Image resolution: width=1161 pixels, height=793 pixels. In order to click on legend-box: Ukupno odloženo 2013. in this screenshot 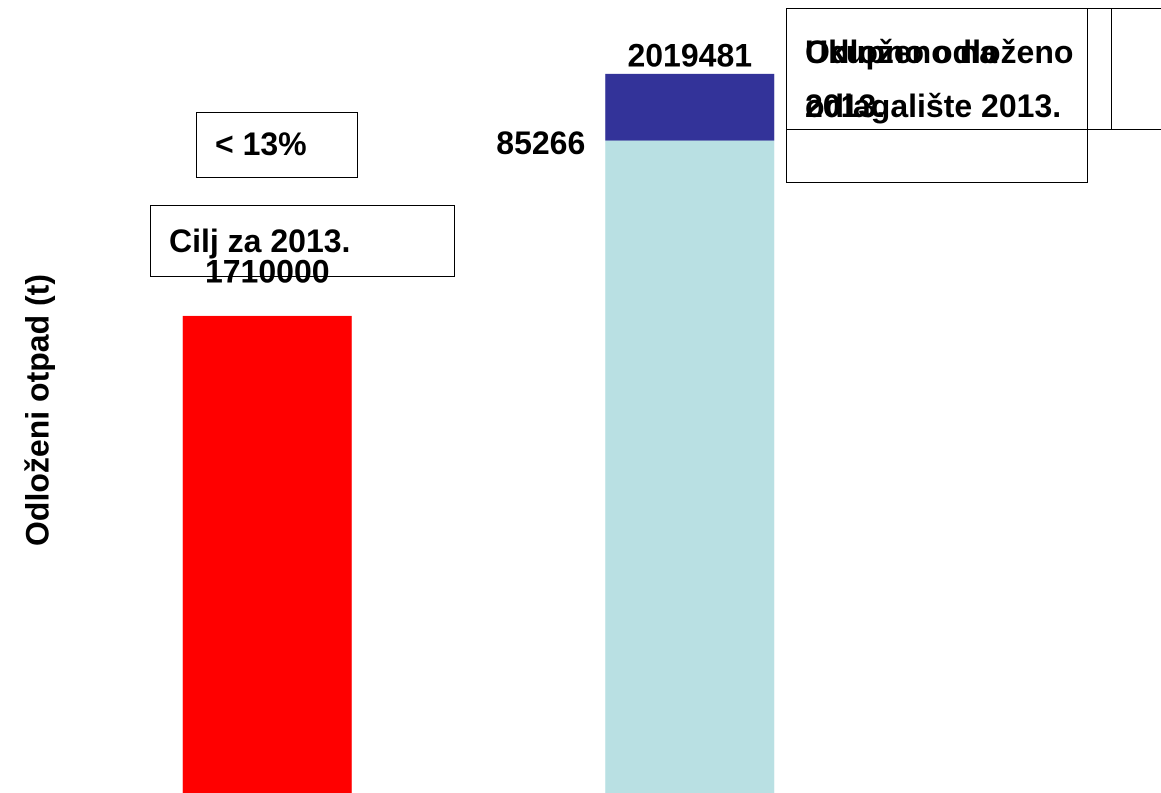, I will do `click(973, 69)`.